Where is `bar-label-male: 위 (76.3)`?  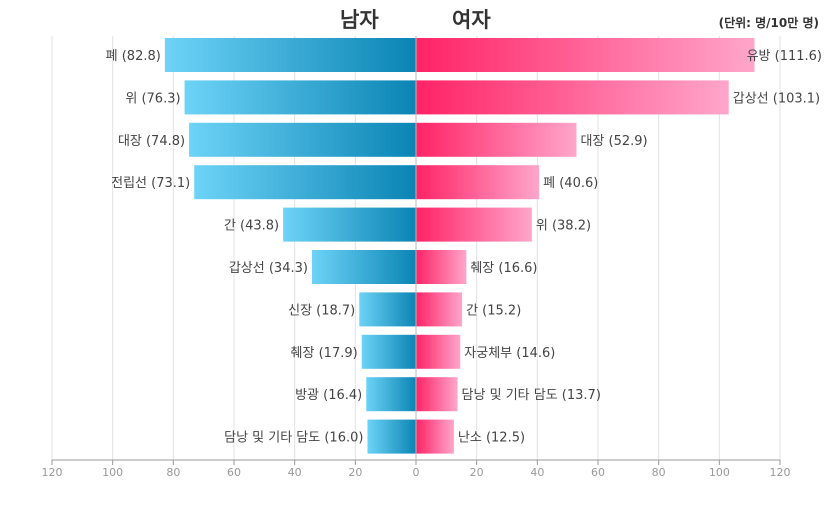
bar-label-male: 위 (76.3) is located at coordinates (152, 98).